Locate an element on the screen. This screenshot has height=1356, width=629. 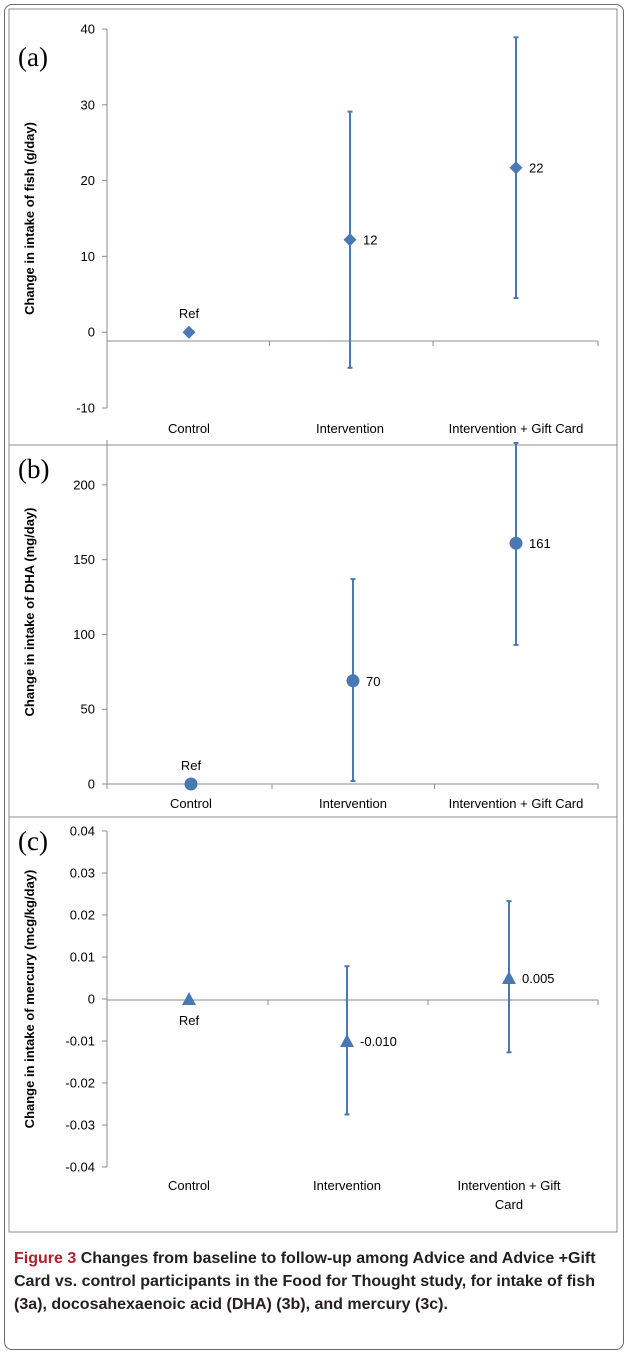
y-tick-label: -0.02 is located at coordinates (80, 1083).